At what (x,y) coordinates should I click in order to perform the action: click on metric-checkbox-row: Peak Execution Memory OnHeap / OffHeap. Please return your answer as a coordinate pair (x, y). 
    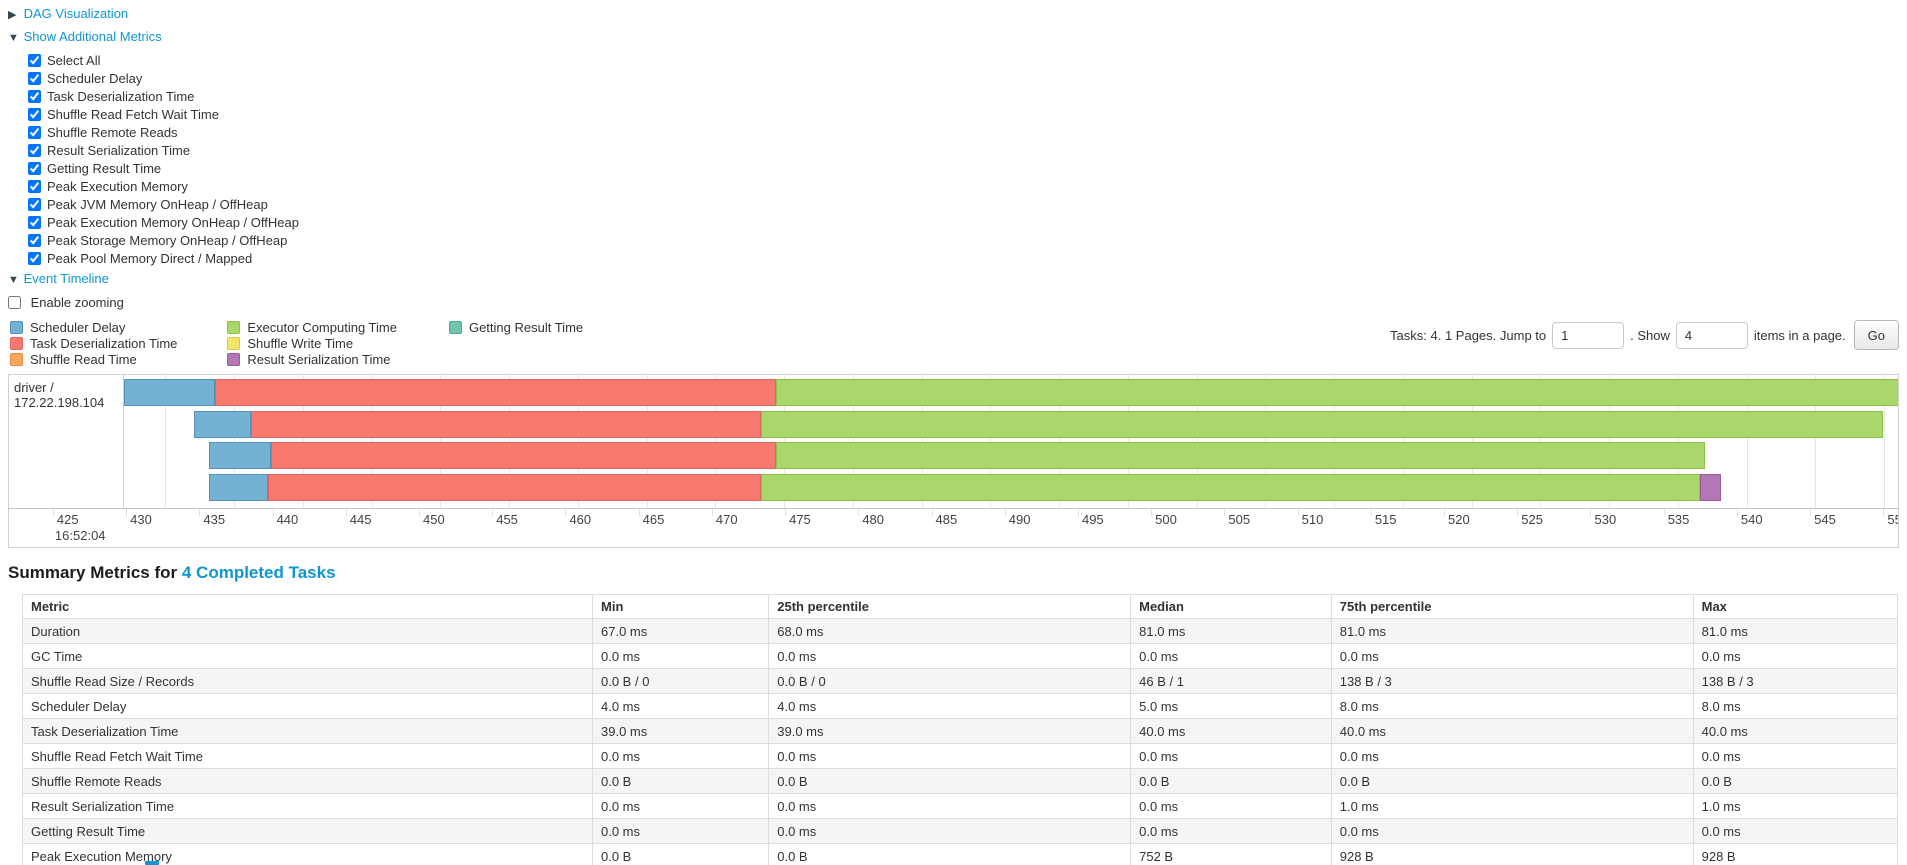
    Looking at the image, I should click on (967, 223).